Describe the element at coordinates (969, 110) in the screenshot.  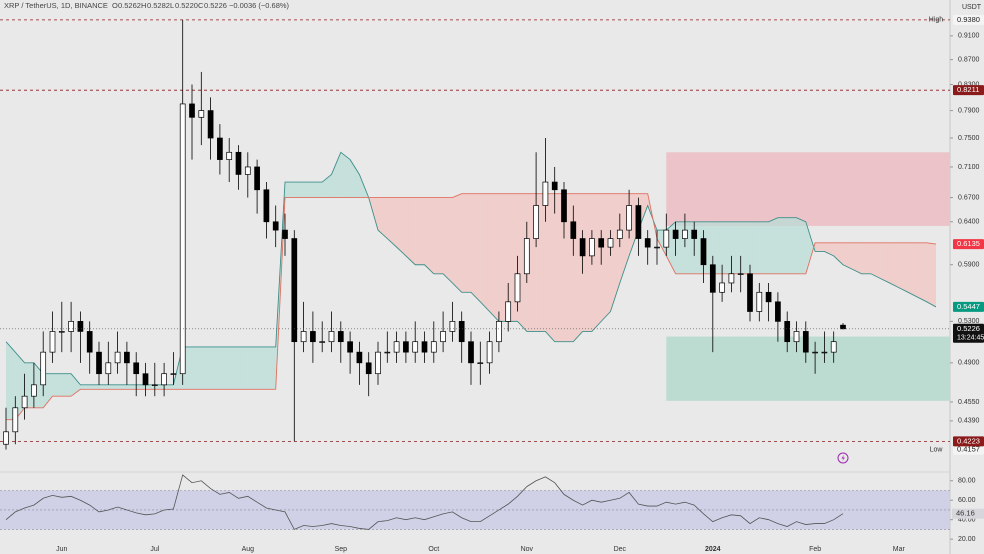
I see `y-tick-label: 0.7900` at that location.